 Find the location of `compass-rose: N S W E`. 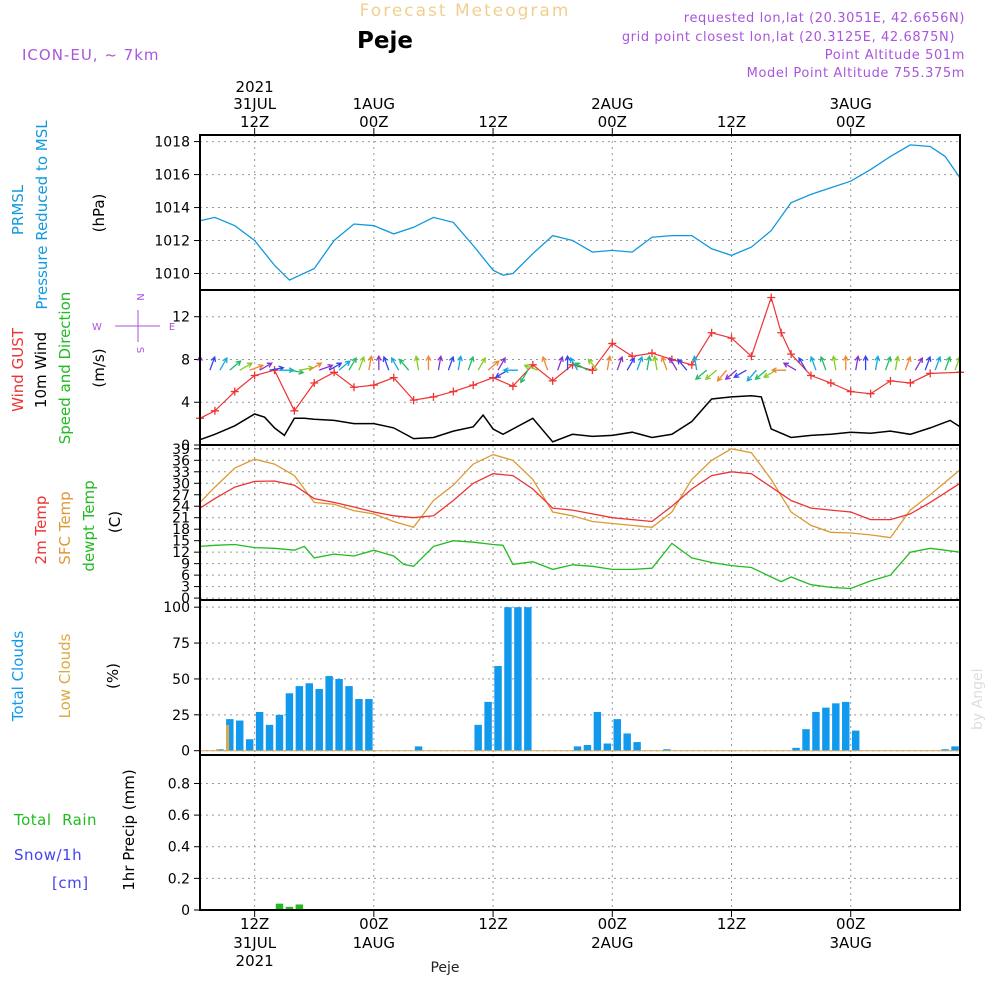

compass-rose: N S W E is located at coordinates (133, 323).